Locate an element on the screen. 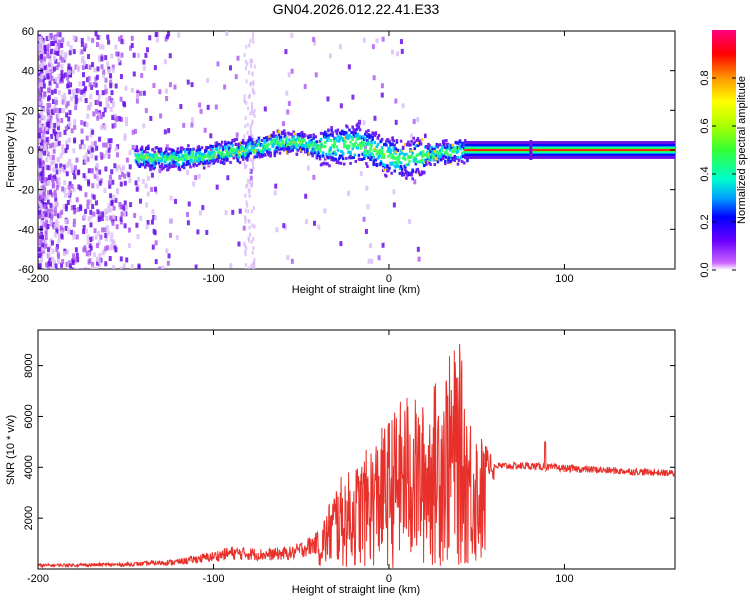  snr-x-axis-label: Height of straight line (km) is located at coordinates (356, 590).